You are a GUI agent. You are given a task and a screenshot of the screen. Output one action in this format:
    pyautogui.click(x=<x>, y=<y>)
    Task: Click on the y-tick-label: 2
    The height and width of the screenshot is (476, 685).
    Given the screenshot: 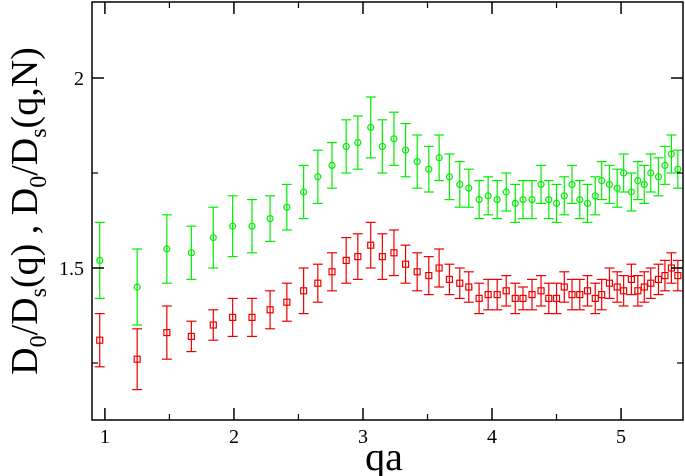 What is the action you would take?
    pyautogui.click(x=79, y=79)
    